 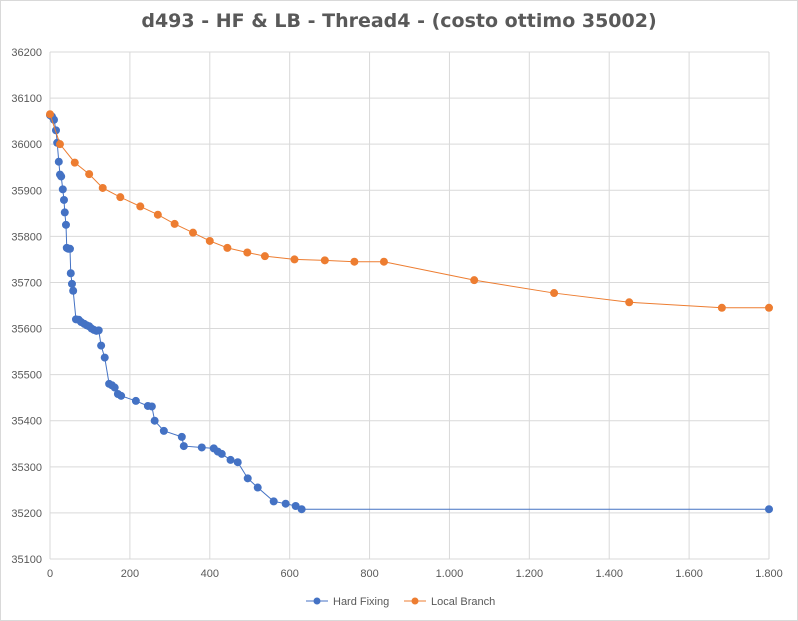 I want to click on y-tick-label: 35600, so click(x=26, y=330).